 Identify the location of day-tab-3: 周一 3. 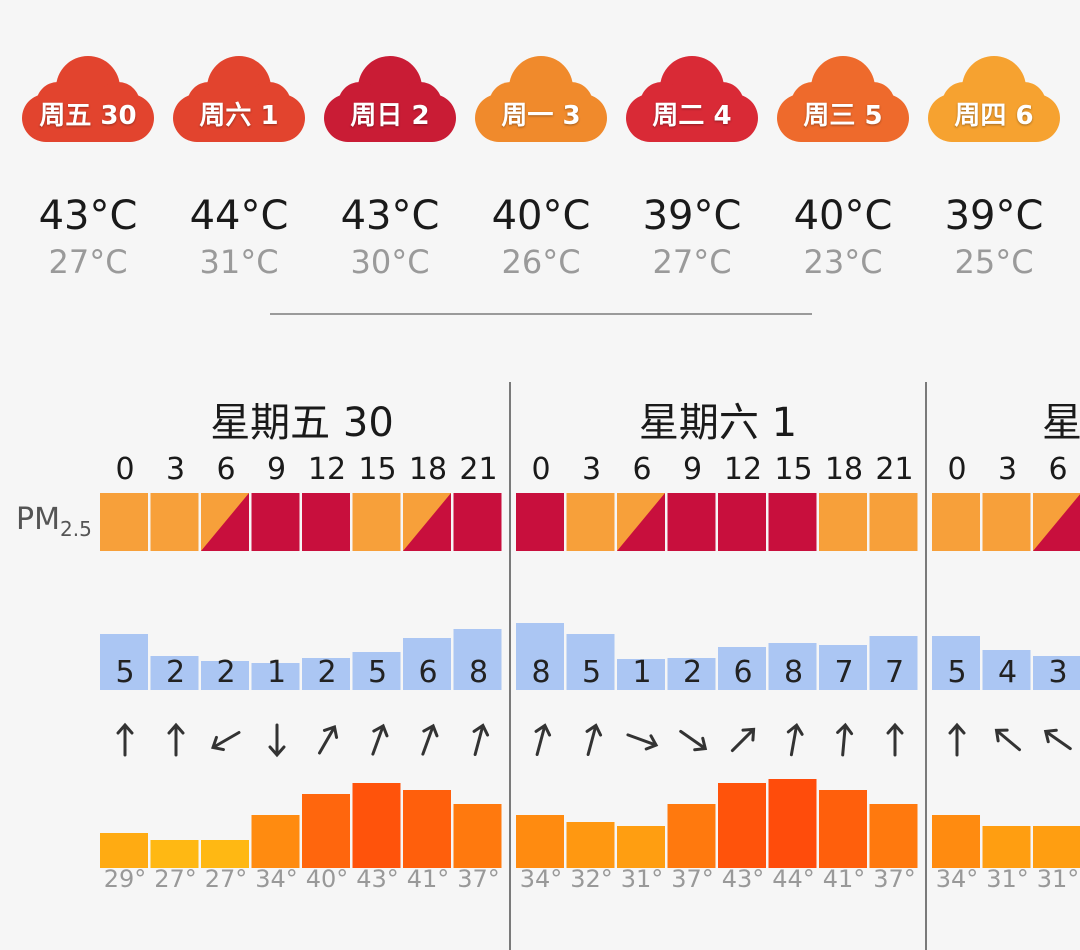
(541, 99).